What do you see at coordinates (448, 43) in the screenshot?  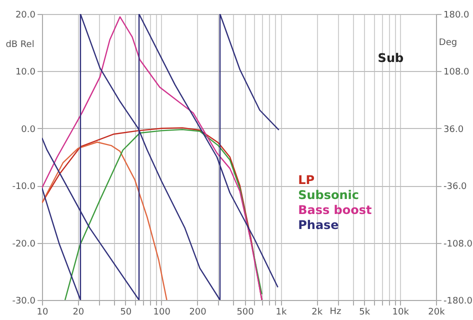 I see `y2-axis-title: Deg` at bounding box center [448, 43].